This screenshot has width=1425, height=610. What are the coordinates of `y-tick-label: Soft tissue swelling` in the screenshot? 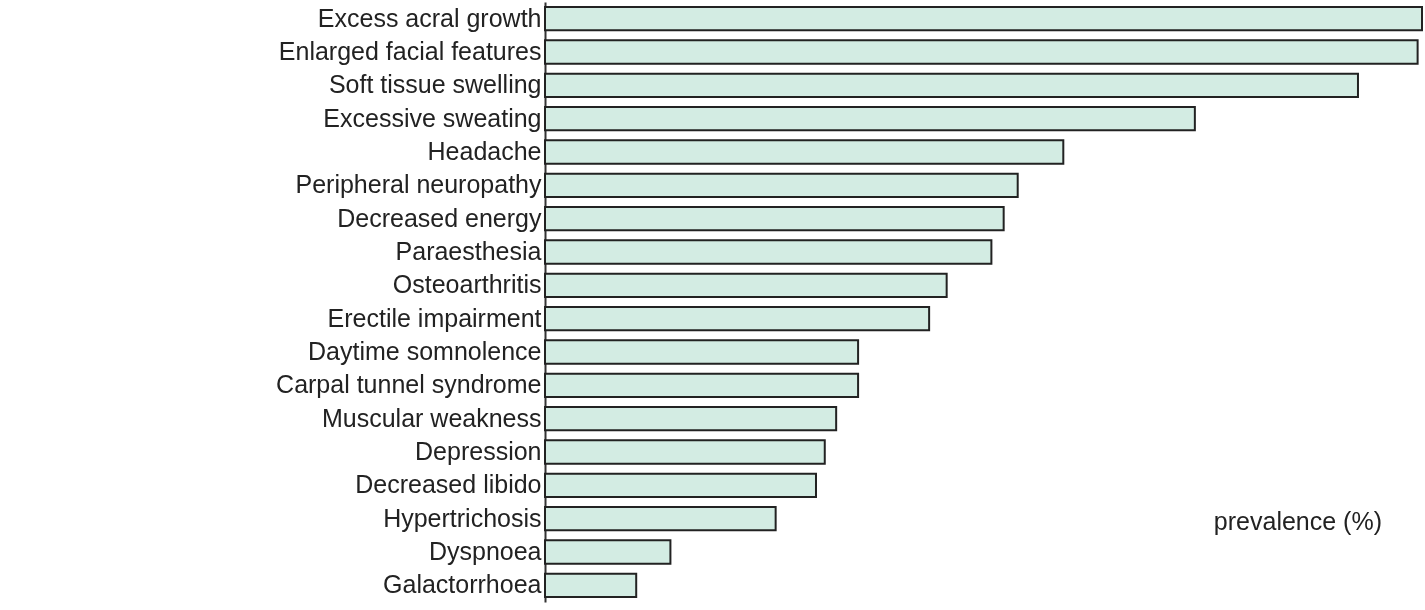 It's located at (435, 84).